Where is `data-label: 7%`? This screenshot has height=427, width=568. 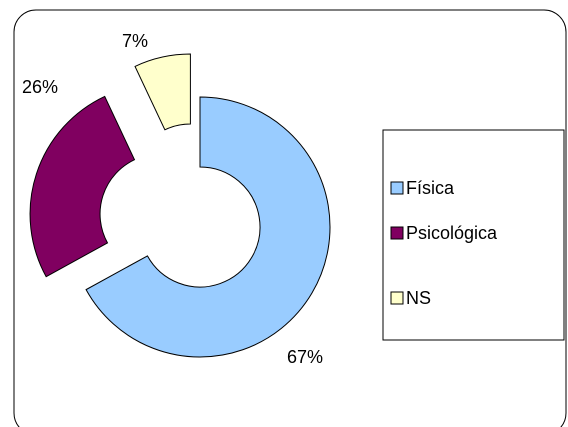 data-label: 7% is located at coordinates (135, 41).